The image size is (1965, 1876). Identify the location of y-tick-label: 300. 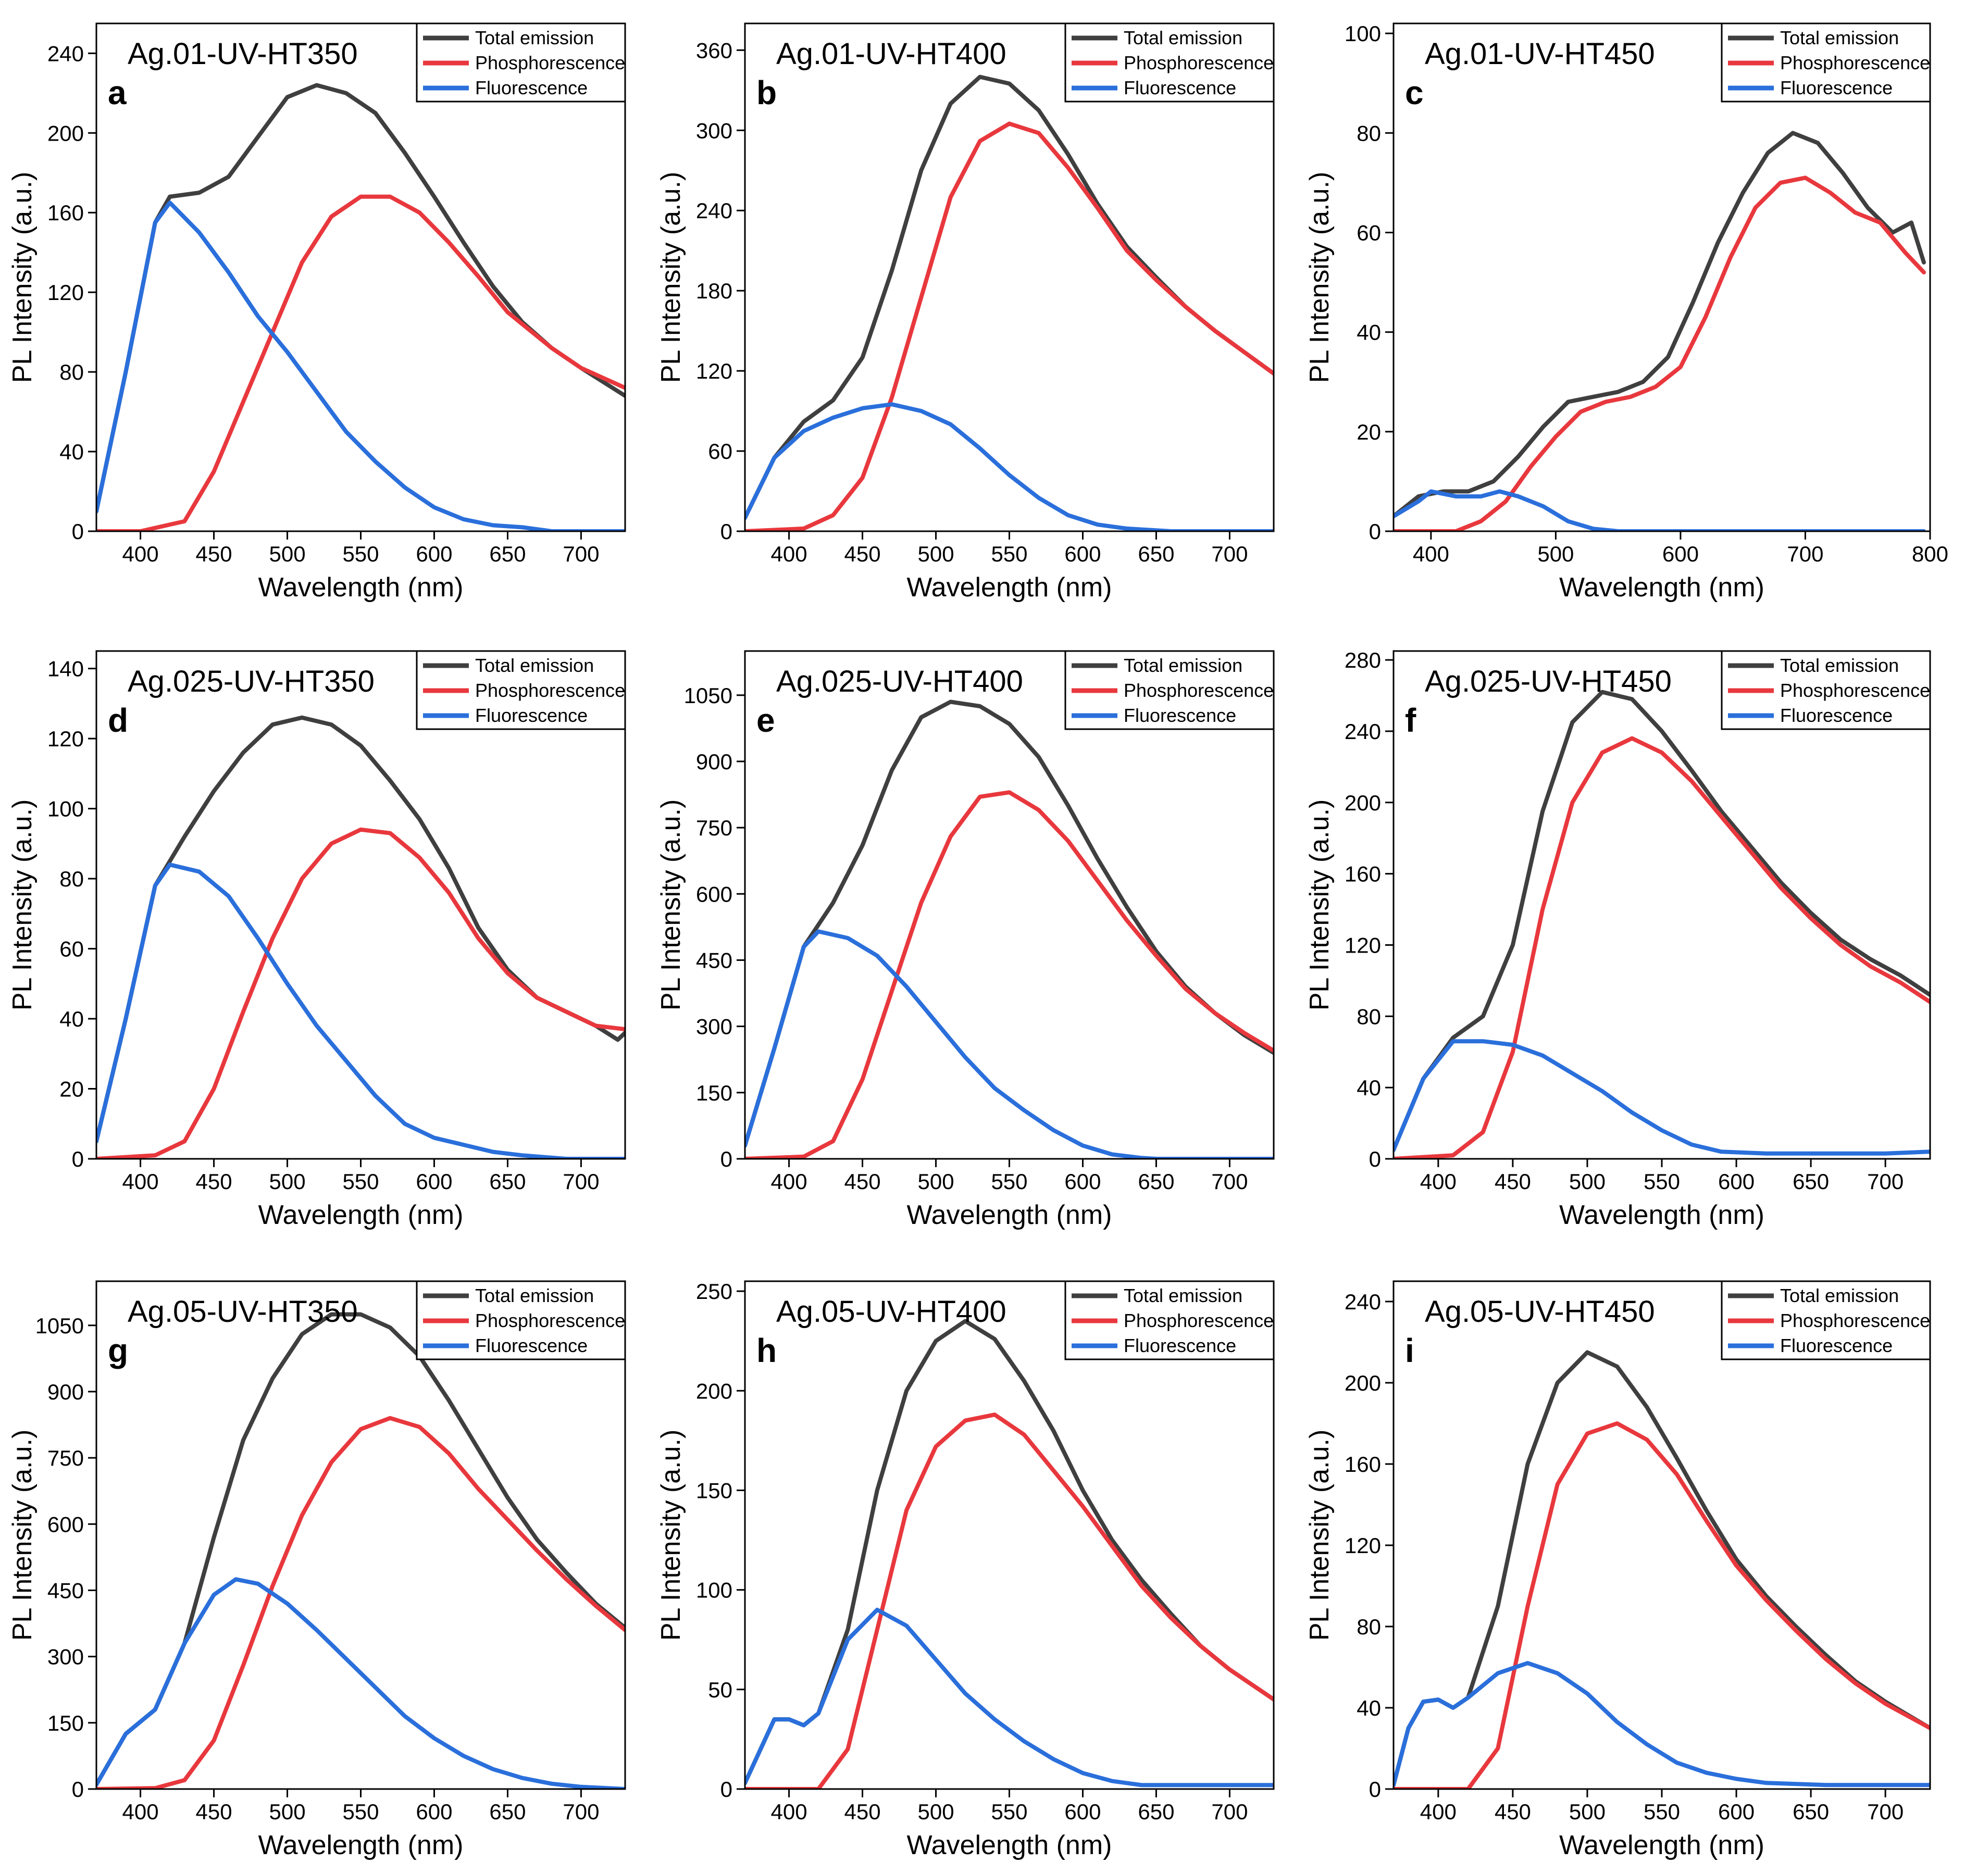
(714, 1027).